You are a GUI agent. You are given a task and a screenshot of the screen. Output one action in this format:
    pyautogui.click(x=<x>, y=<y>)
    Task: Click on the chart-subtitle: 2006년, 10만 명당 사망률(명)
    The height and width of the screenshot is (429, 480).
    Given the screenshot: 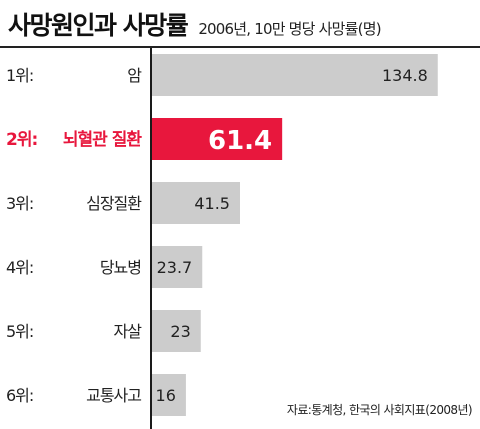 What is the action you would take?
    pyautogui.click(x=289, y=29)
    